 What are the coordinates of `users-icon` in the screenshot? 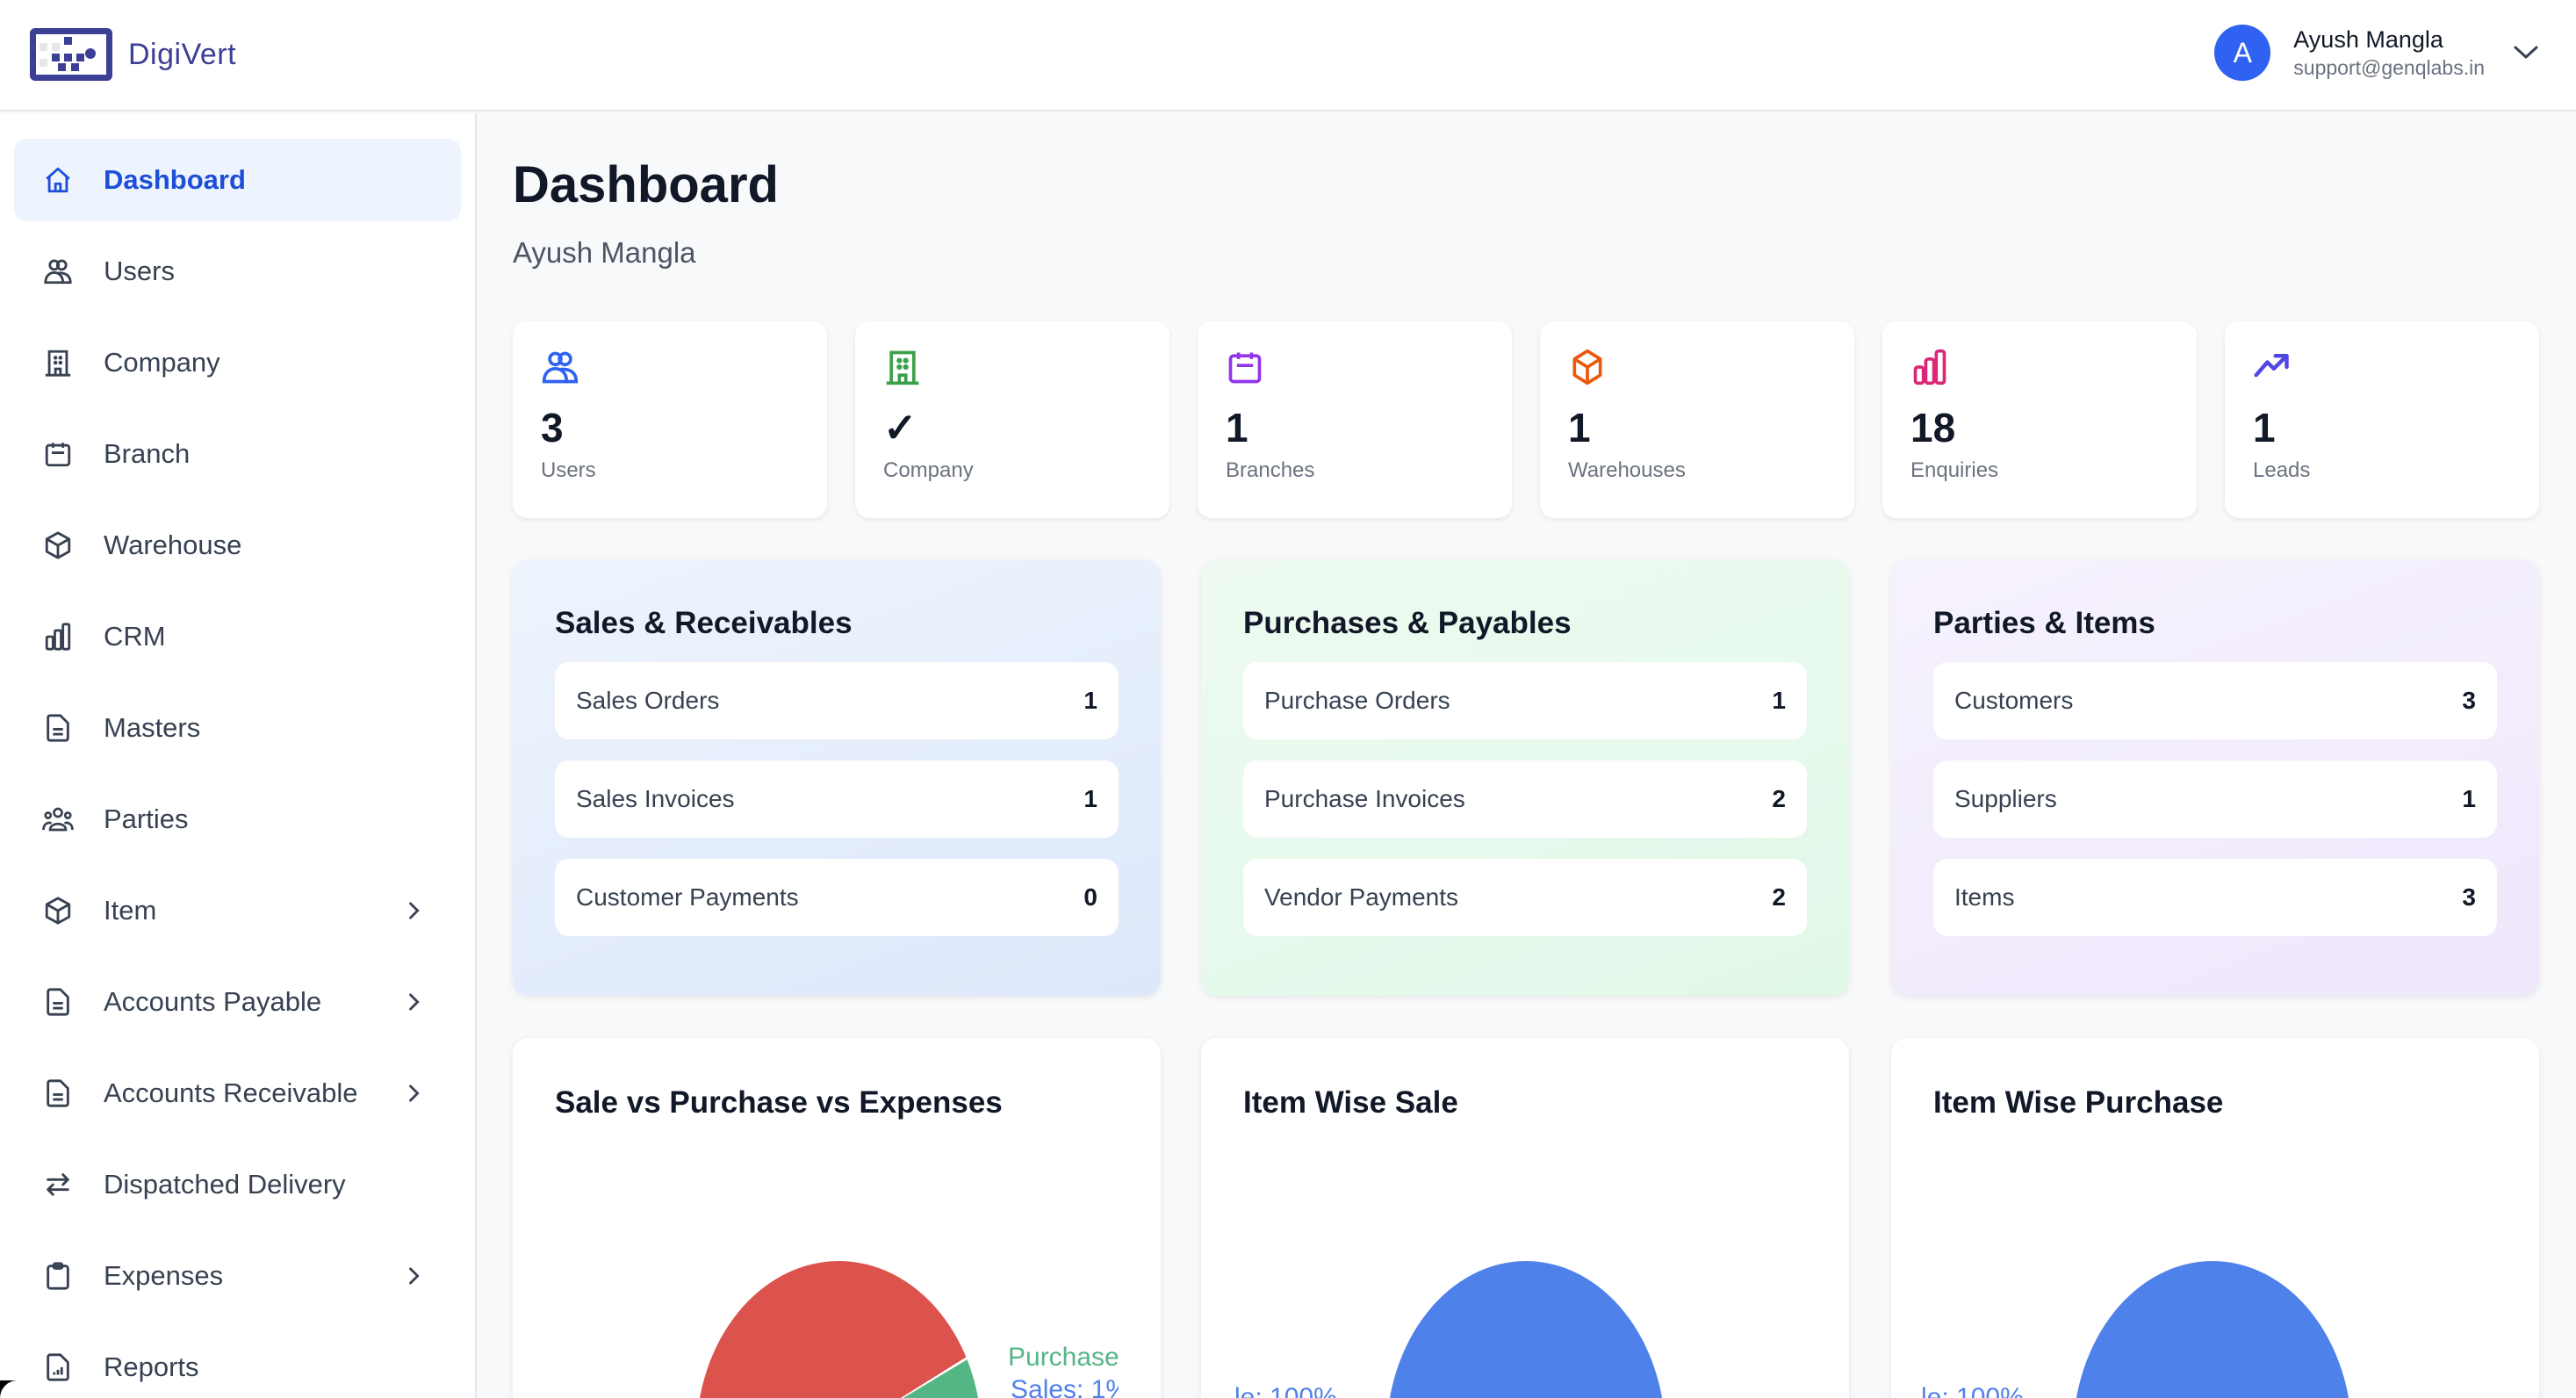 It's located at (560, 367).